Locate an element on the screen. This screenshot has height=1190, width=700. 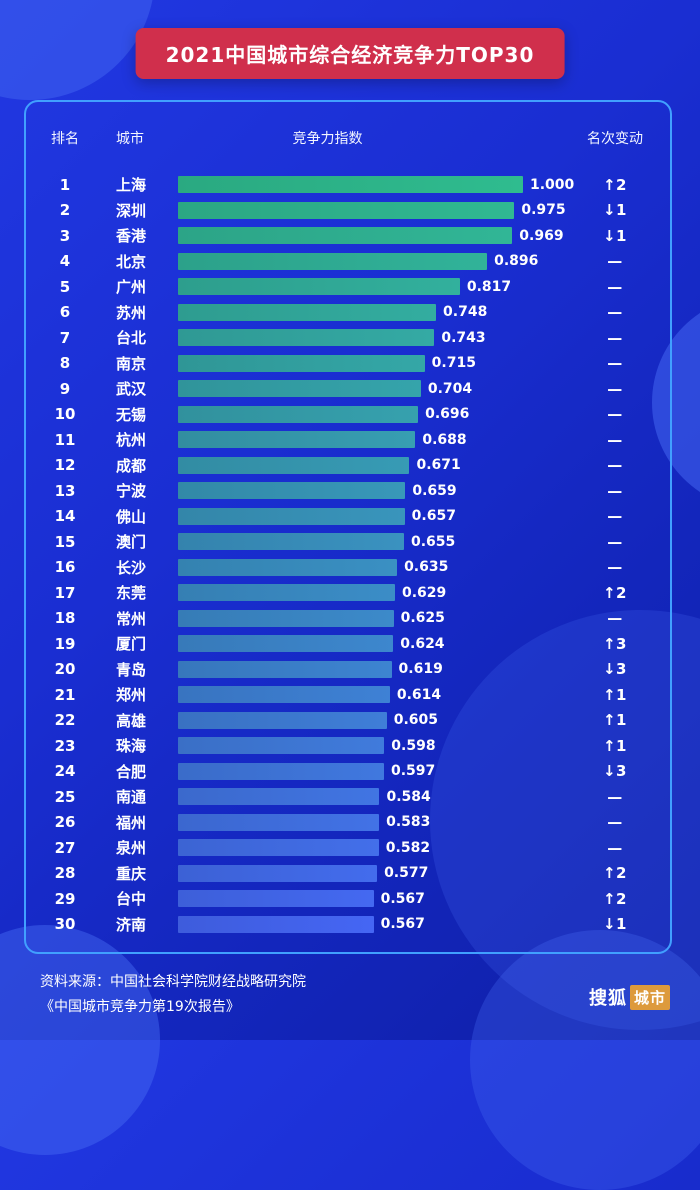
table-row: 9 武汉 0.704 — is located at coordinates (348, 389).